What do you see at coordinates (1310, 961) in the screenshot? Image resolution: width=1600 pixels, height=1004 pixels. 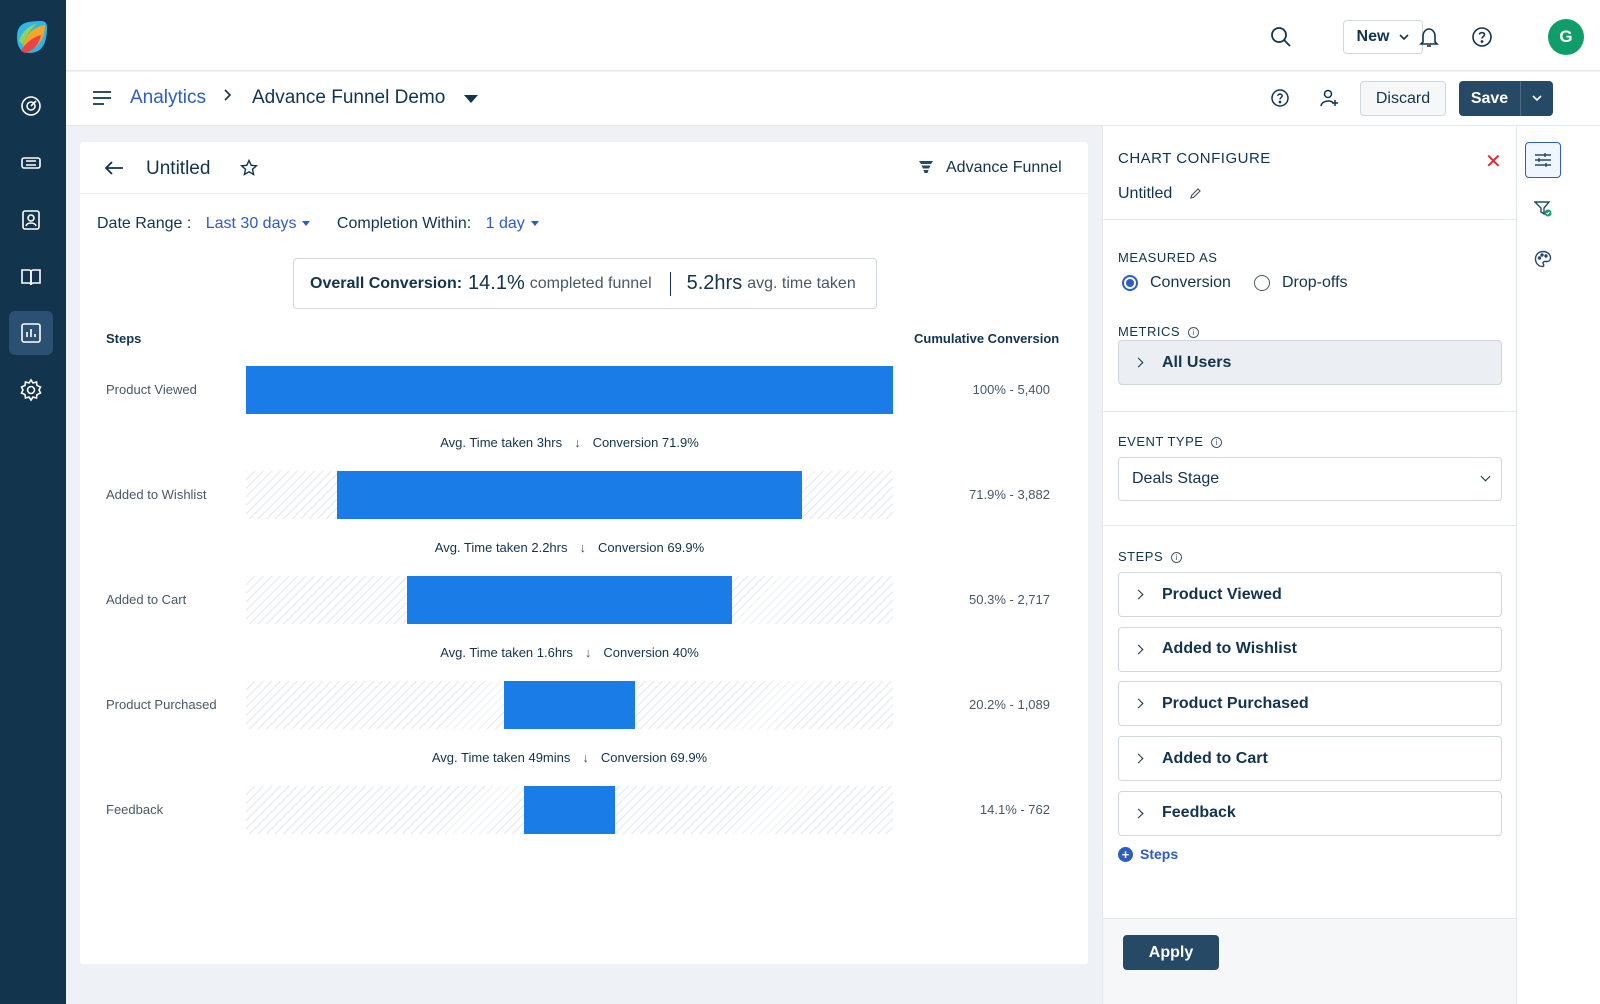 I see `apply-bar: Apply` at bounding box center [1310, 961].